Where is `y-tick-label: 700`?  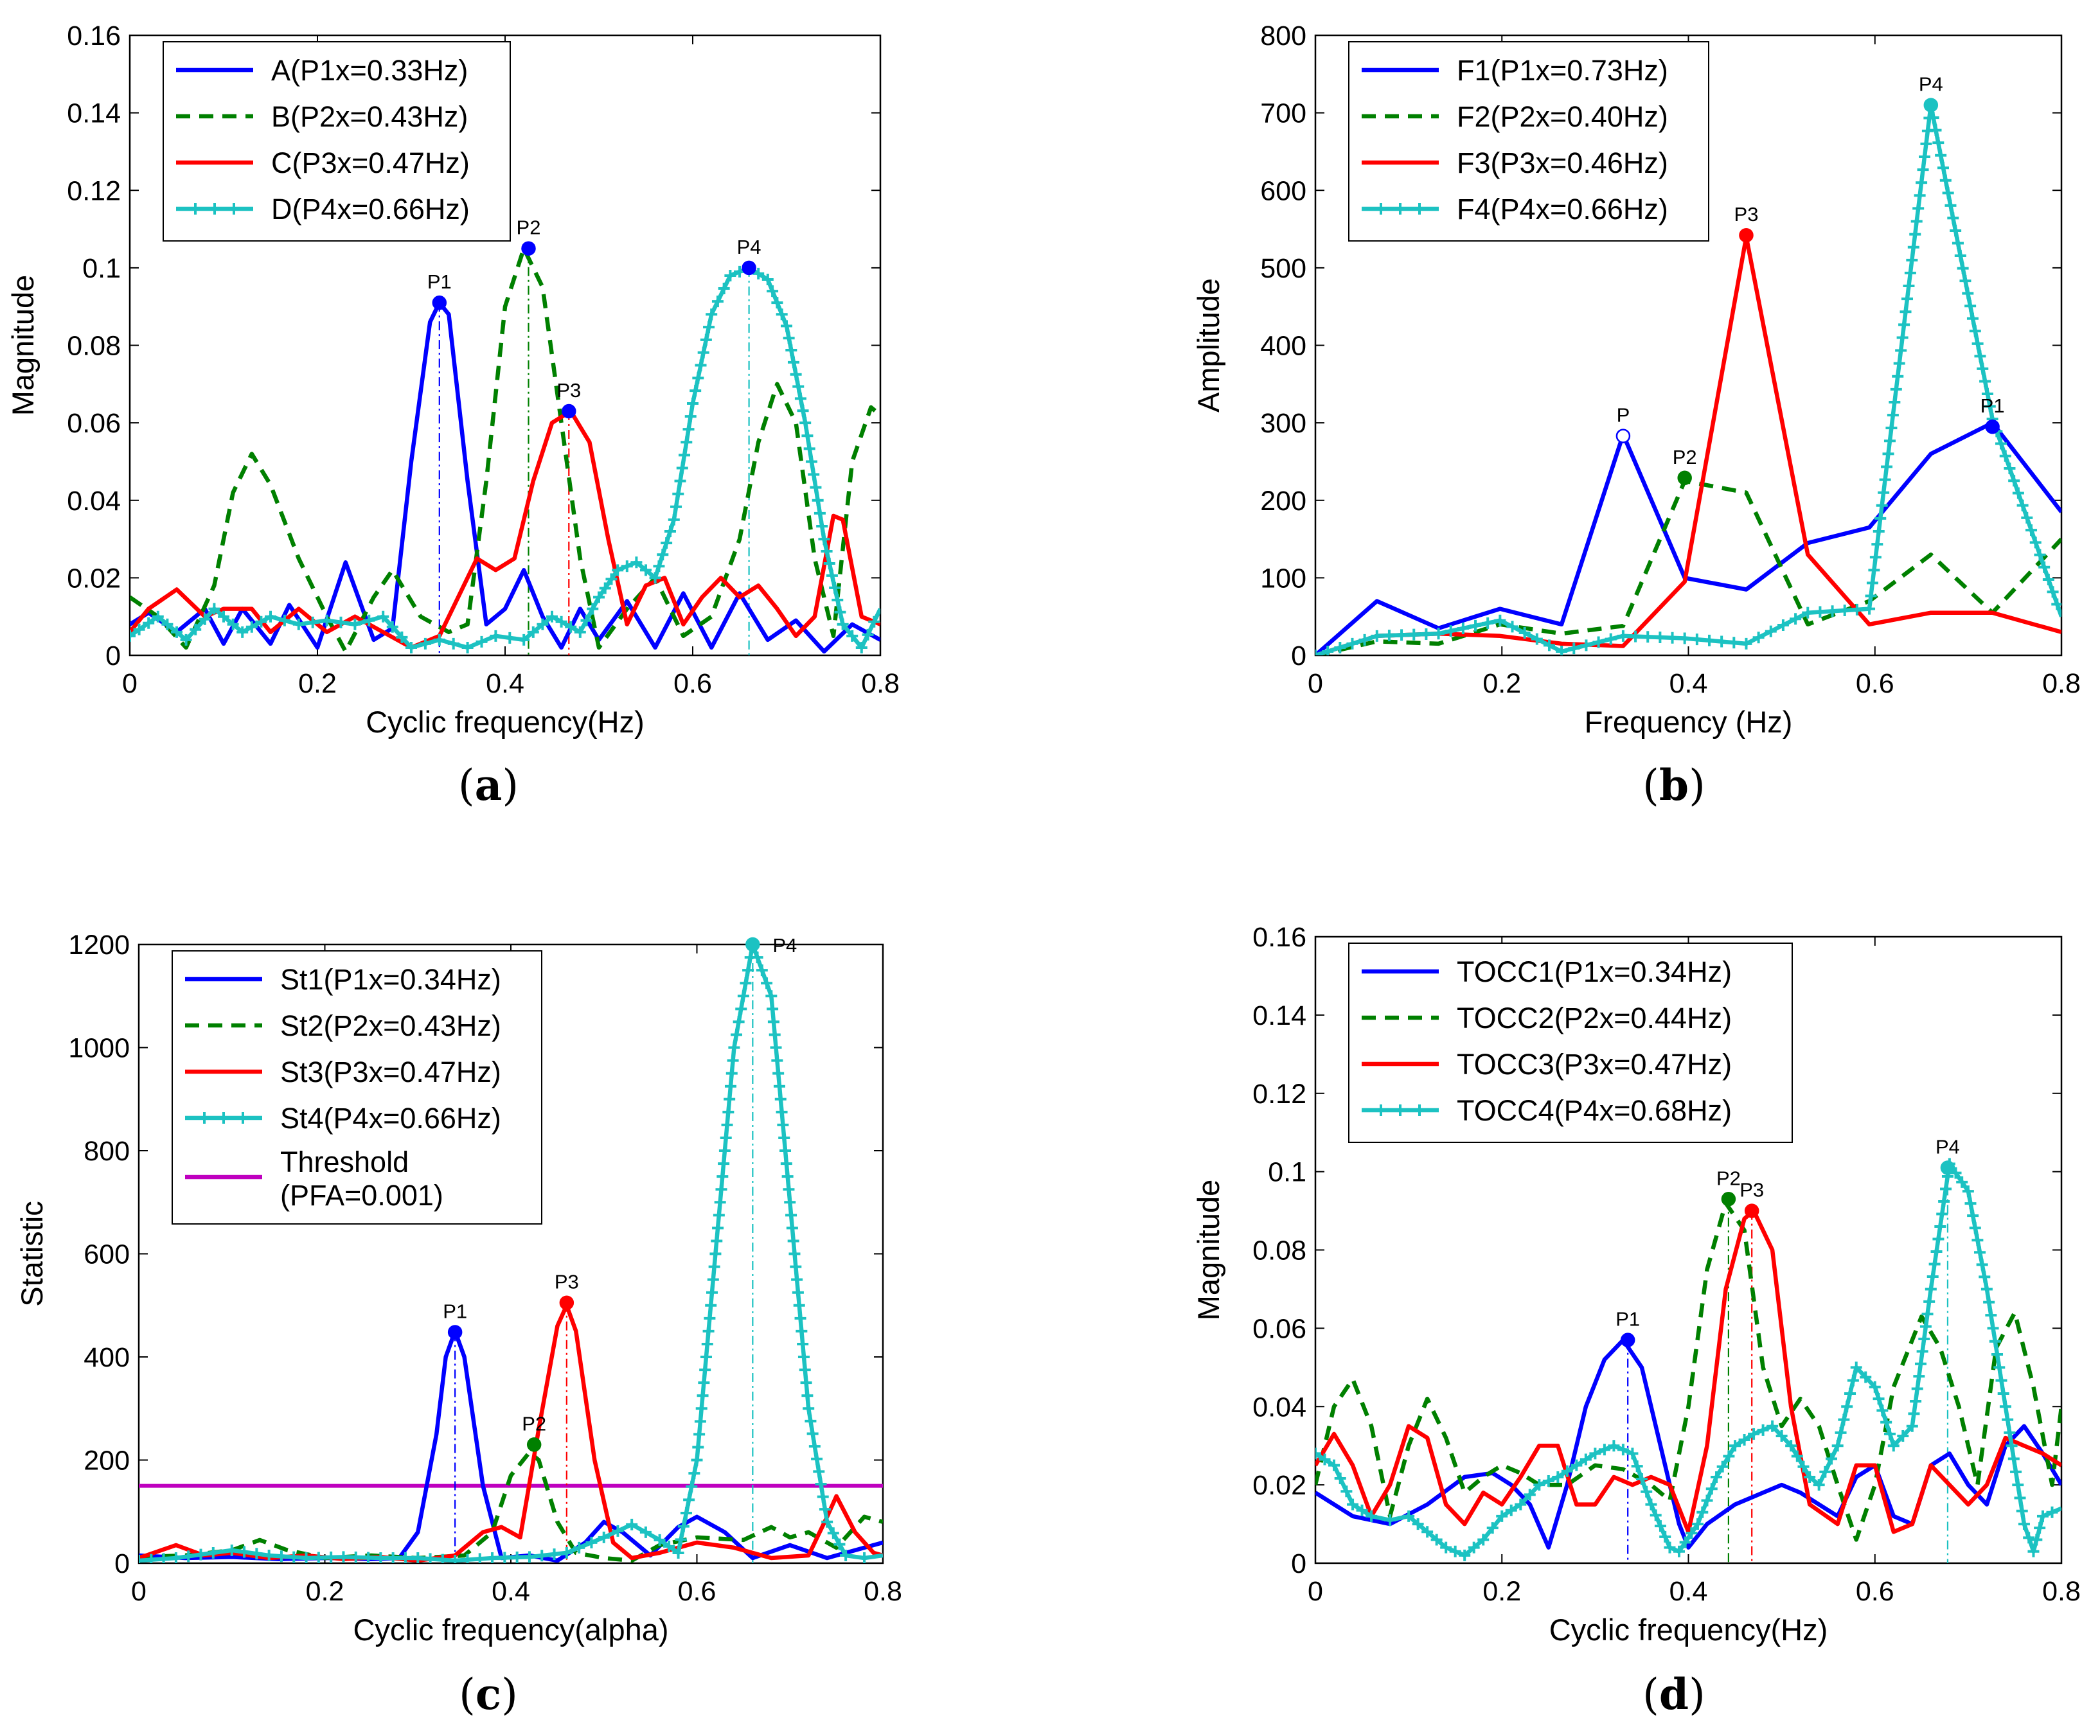
y-tick-label: 700 is located at coordinates (1283, 113).